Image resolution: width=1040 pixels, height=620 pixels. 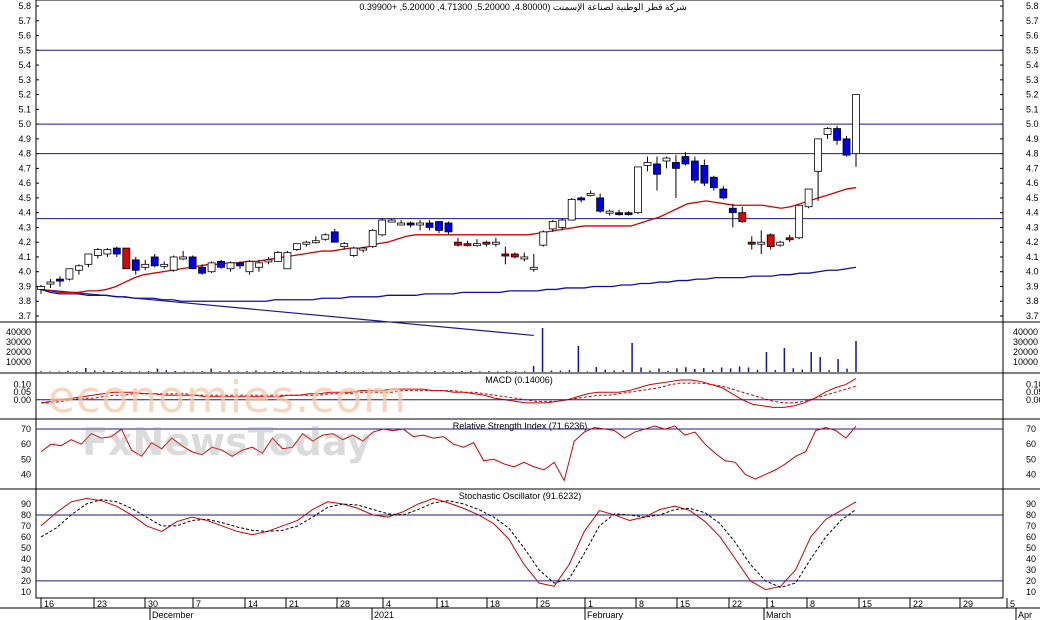 What do you see at coordinates (812, 604) in the screenshot?
I see `x-tick-label: 8` at bounding box center [812, 604].